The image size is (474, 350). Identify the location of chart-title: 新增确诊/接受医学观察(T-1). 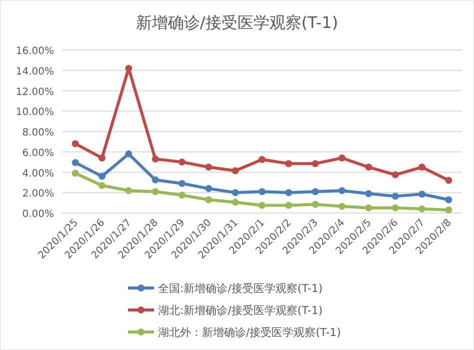
(237, 22).